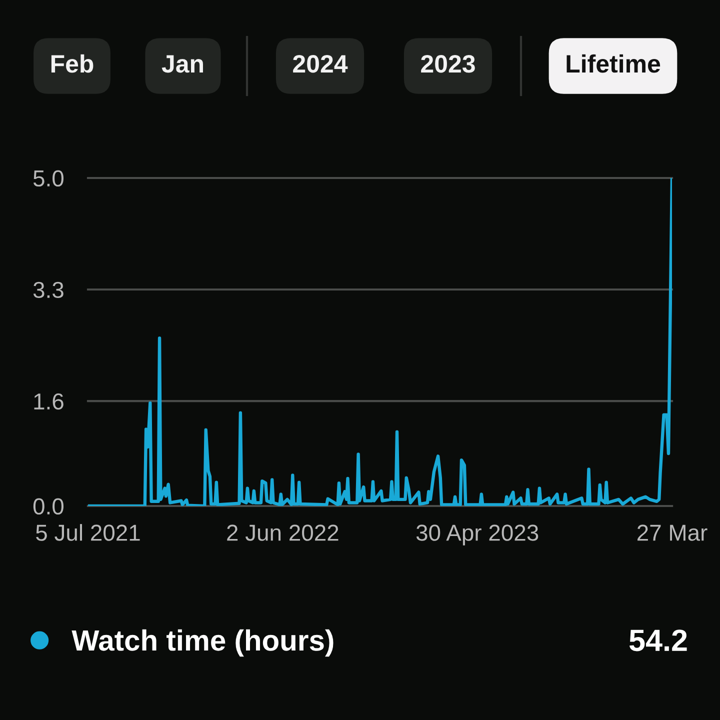  Describe the element at coordinates (613, 63) in the screenshot. I see `text: Lifetime` at that location.